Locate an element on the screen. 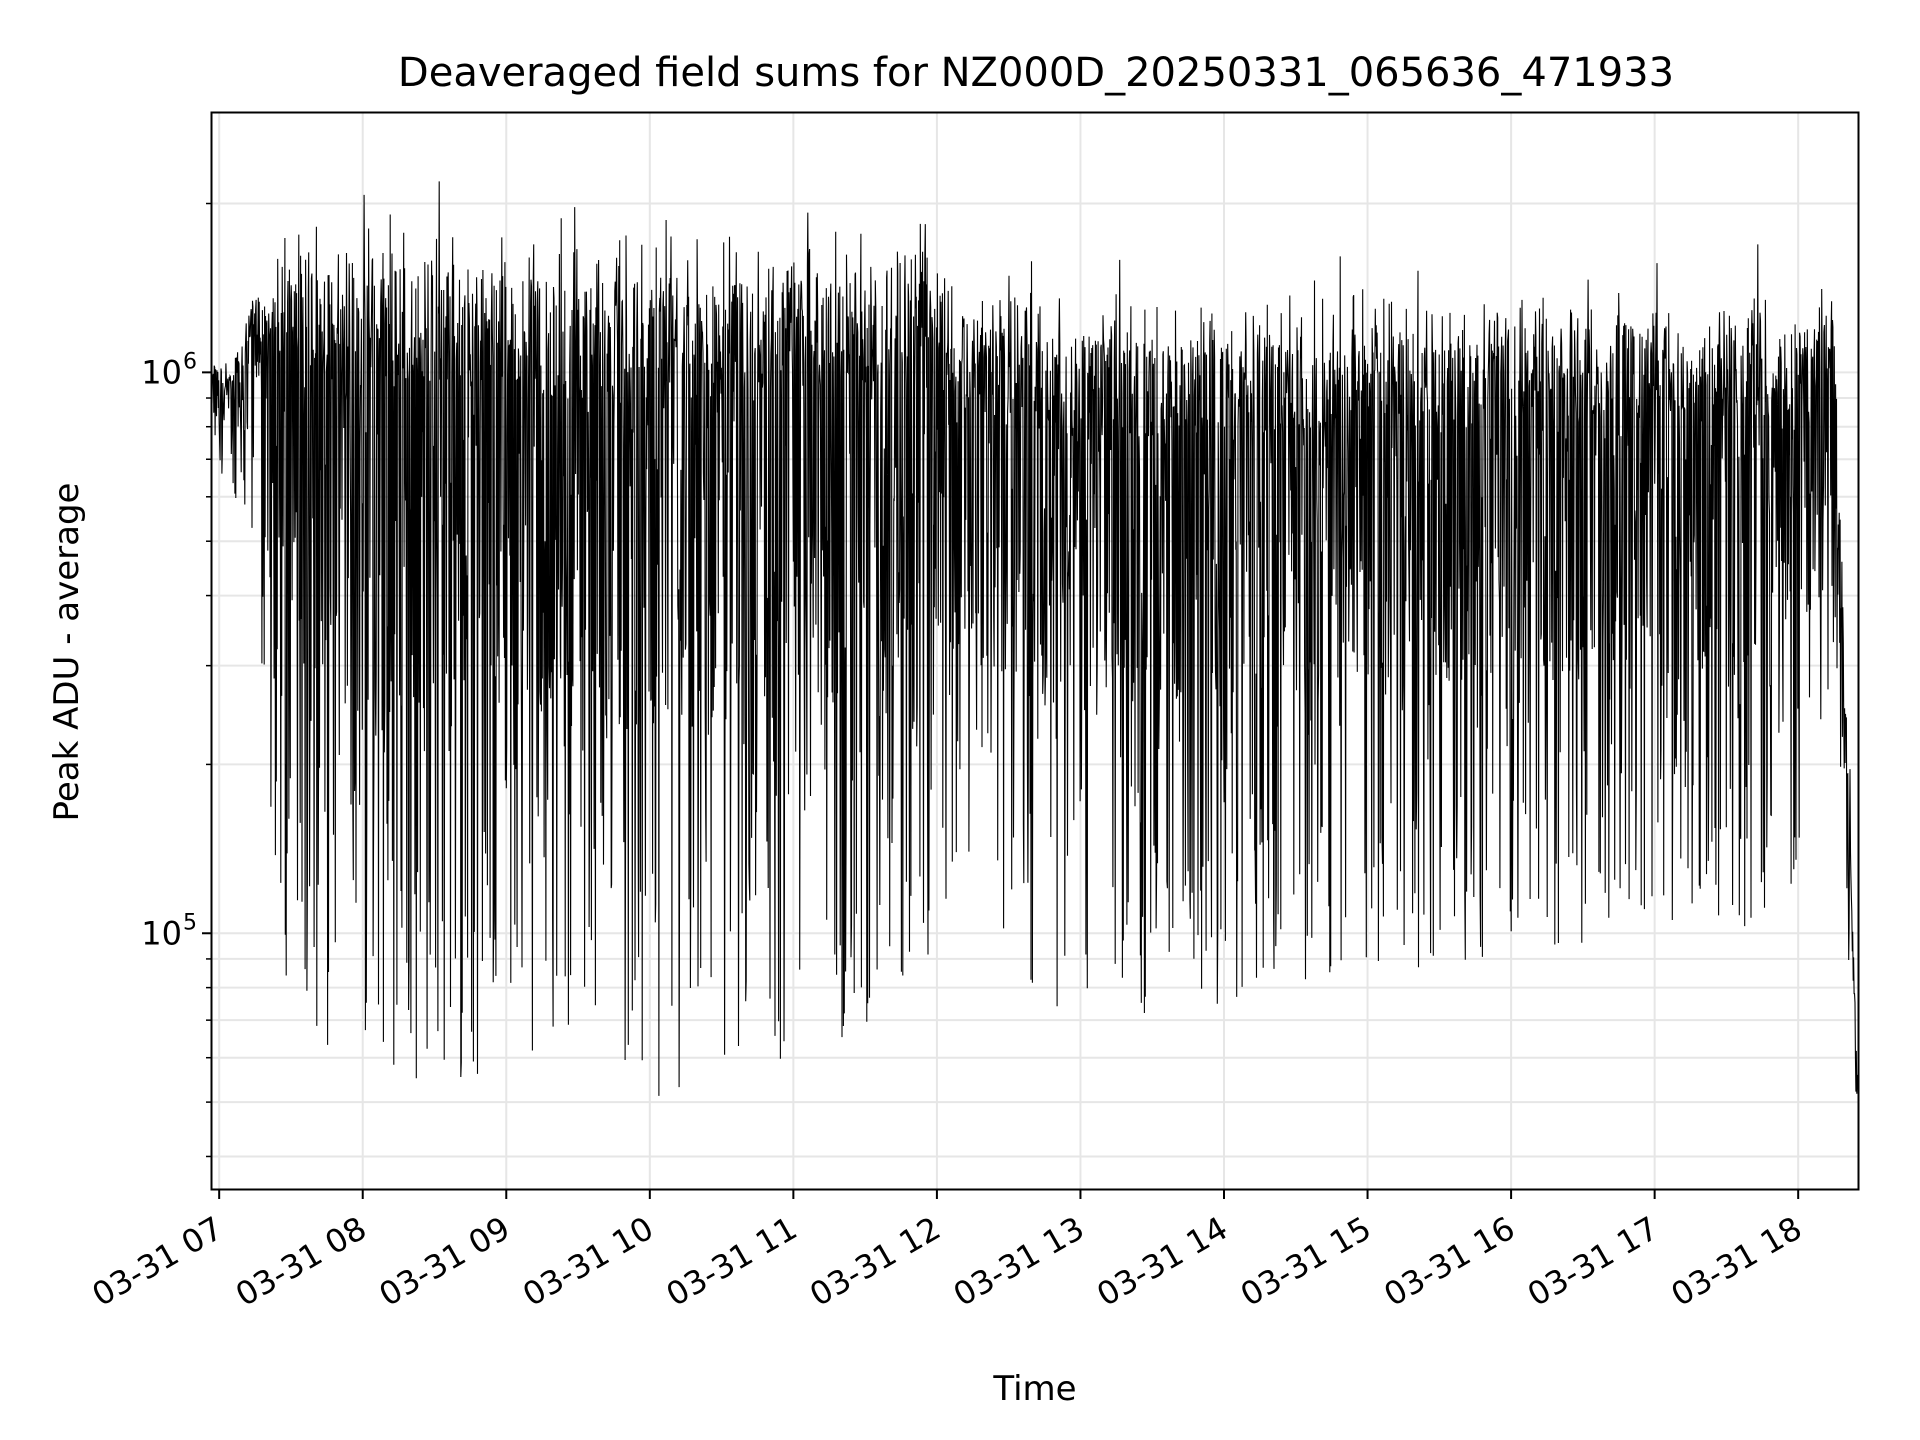 The height and width of the screenshot is (1440, 1920). y-tick-exponent: 6 is located at coordinates (190, 361).